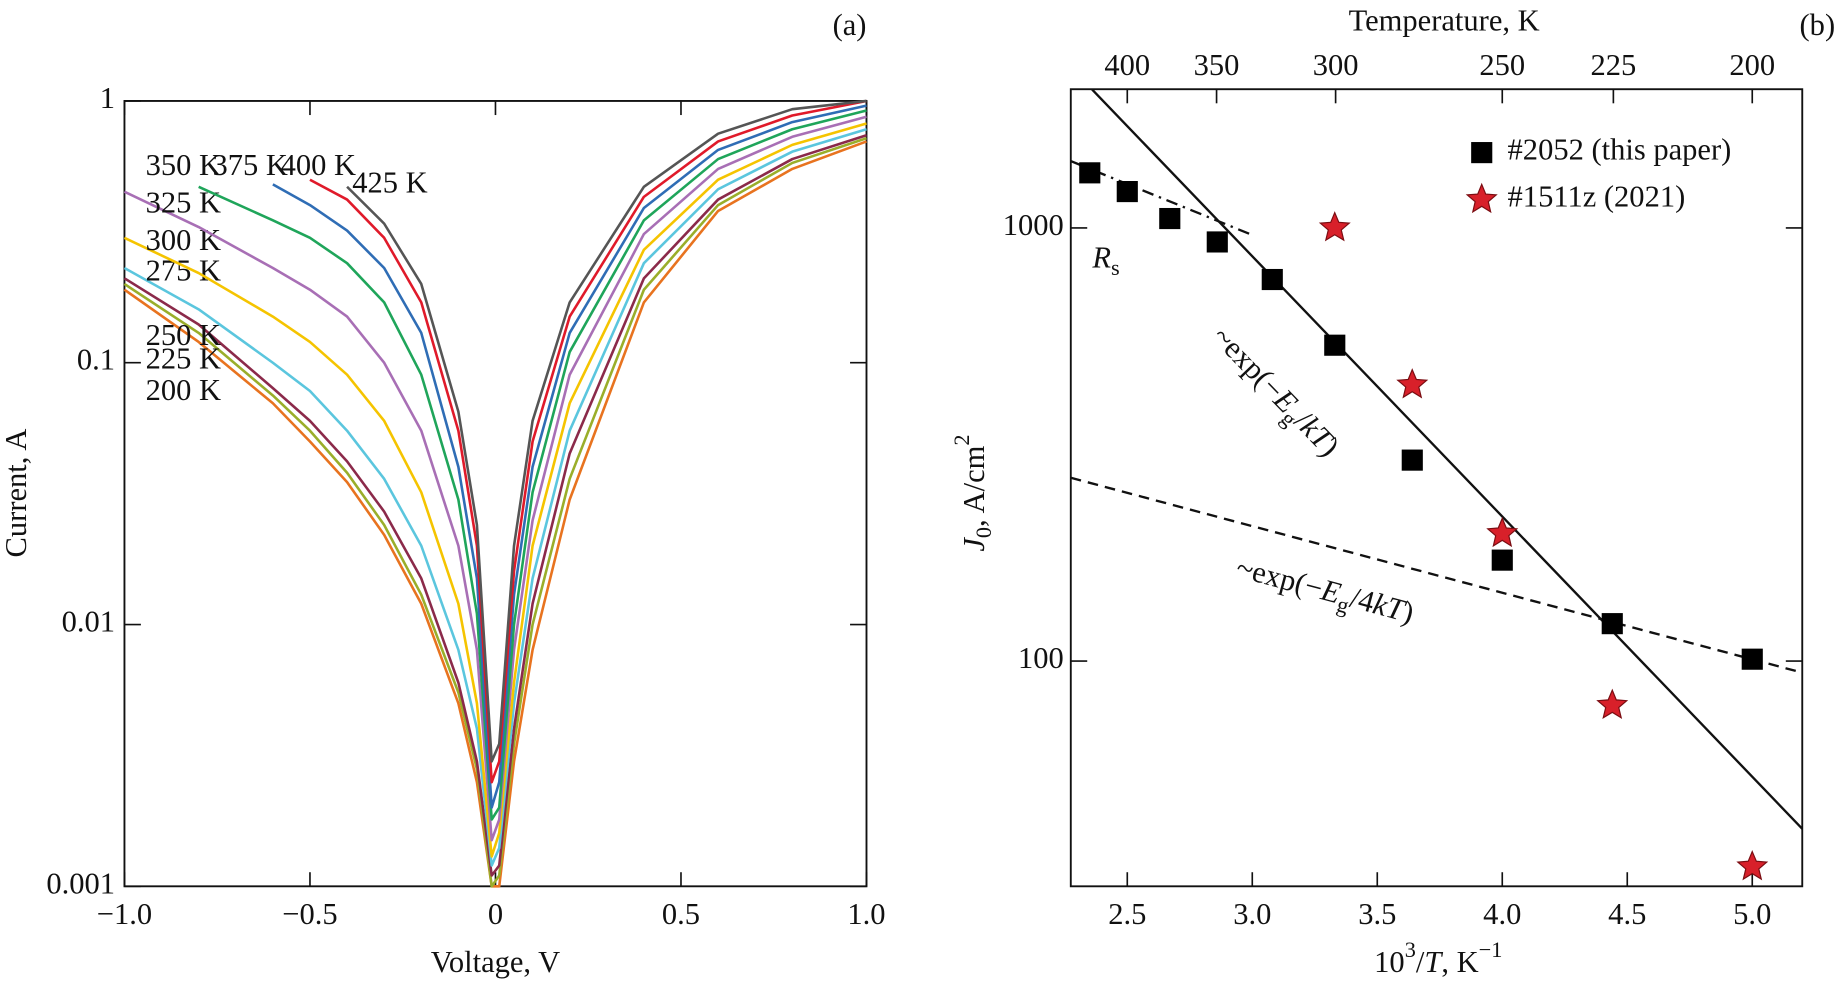 The width and height of the screenshot is (1841, 999). Describe the element at coordinates (1459, 962) in the screenshot. I see `x-axis-label-part: , K` at that location.